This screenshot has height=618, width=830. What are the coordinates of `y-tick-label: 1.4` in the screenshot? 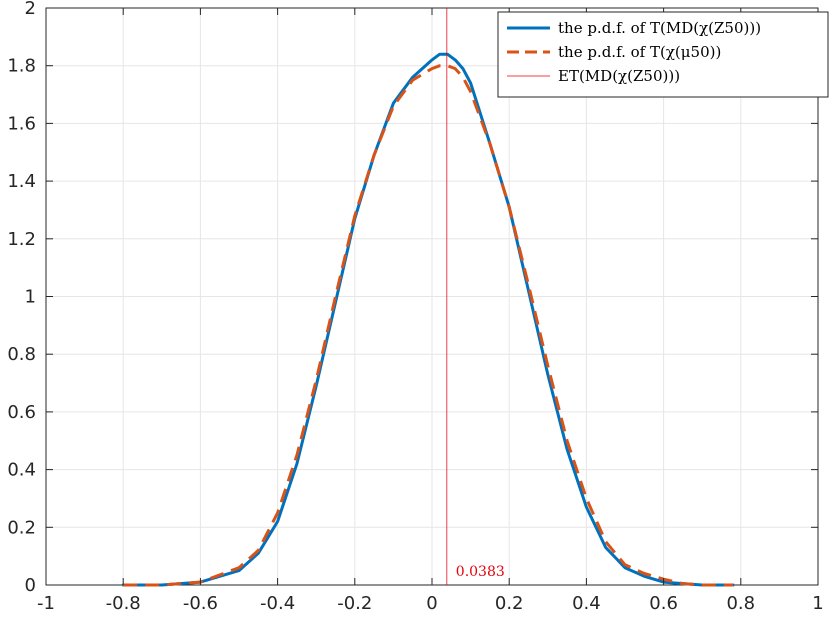 It's located at (21, 181).